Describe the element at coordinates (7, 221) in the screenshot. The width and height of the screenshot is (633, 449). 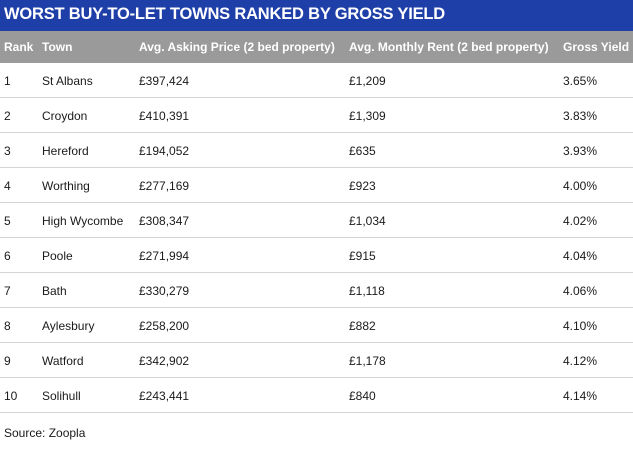
I see `cell-rank: 5` at that location.